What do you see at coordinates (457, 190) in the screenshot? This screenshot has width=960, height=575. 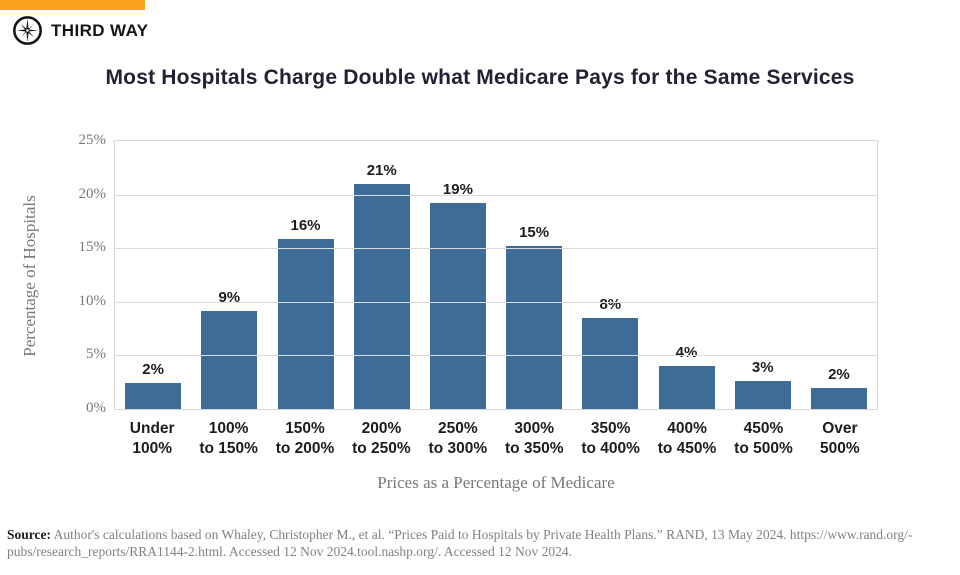 I see `bar-value-label: 19%` at bounding box center [457, 190].